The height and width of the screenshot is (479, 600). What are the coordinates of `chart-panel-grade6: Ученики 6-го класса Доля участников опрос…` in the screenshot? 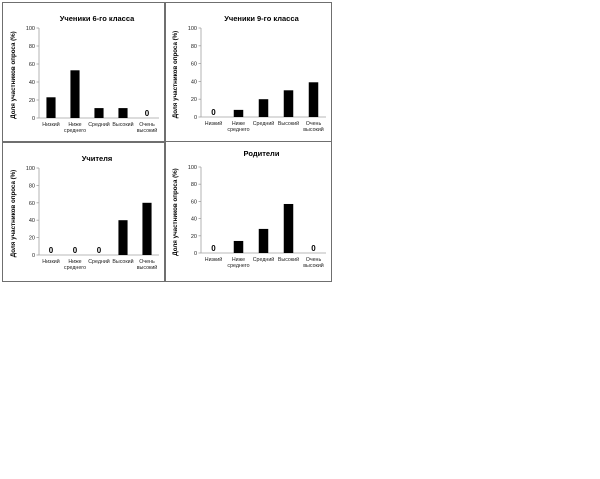 It's located at (83, 72).